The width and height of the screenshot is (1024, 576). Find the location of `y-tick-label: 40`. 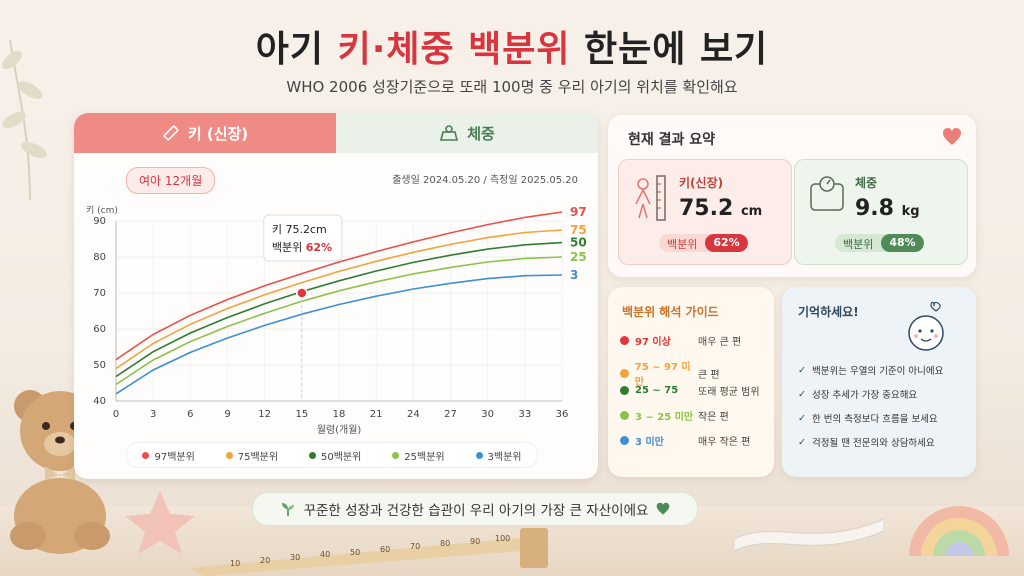

y-tick-label: 40 is located at coordinates (99, 401).